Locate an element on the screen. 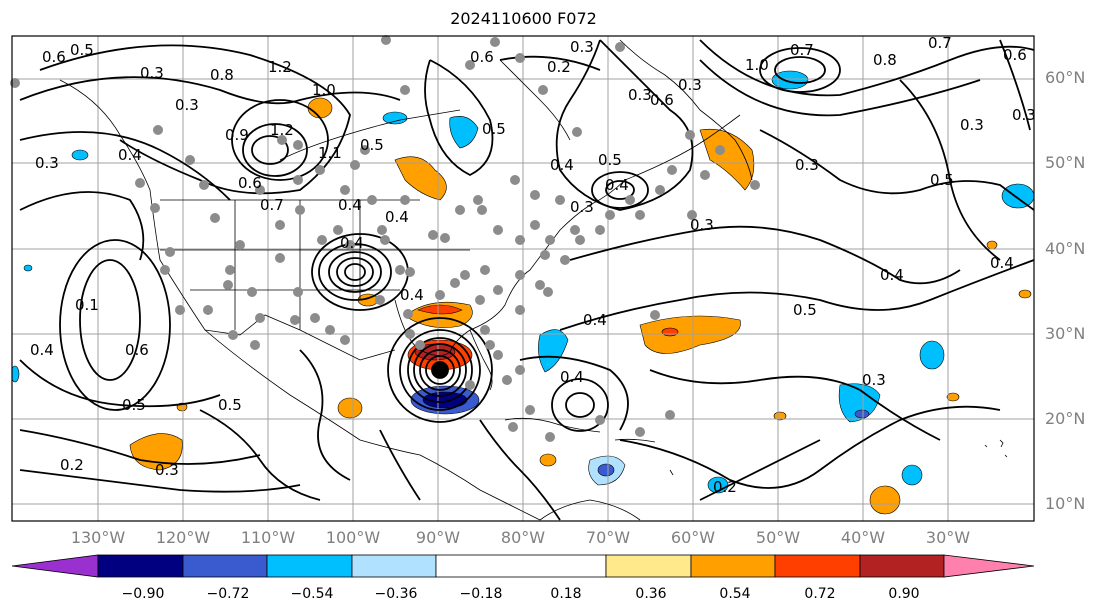 The image size is (1105, 615). colorbar-tick-label: −0.18 is located at coordinates (481, 594).